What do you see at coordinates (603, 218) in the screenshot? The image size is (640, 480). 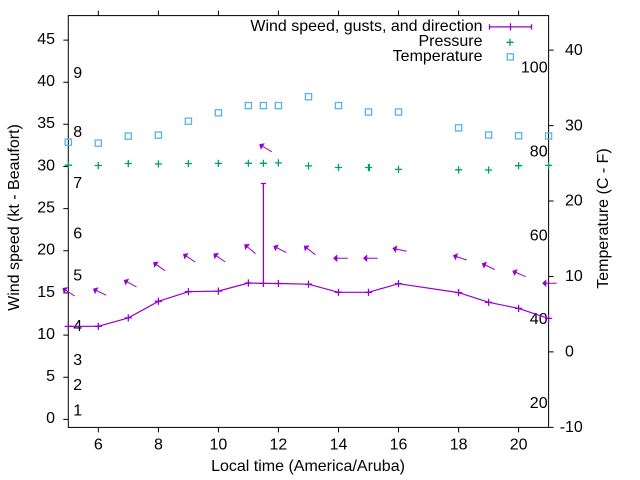 I see `svg-text: Temperature (C - F)` at bounding box center [603, 218].